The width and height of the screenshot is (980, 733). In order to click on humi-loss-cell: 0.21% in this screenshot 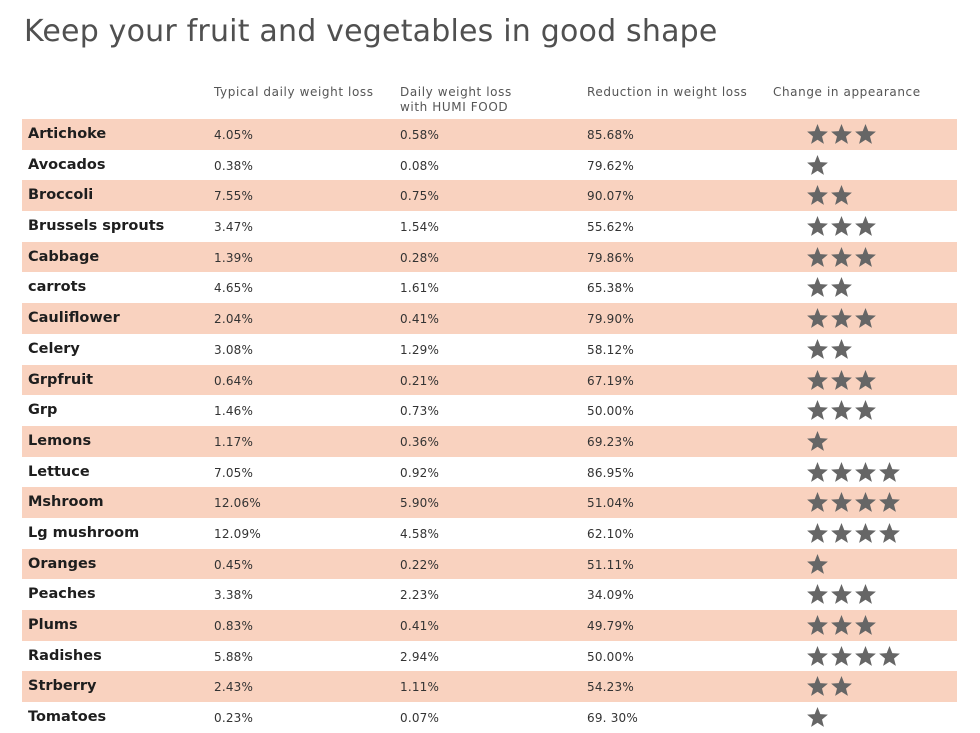, I will do `click(420, 380)`.